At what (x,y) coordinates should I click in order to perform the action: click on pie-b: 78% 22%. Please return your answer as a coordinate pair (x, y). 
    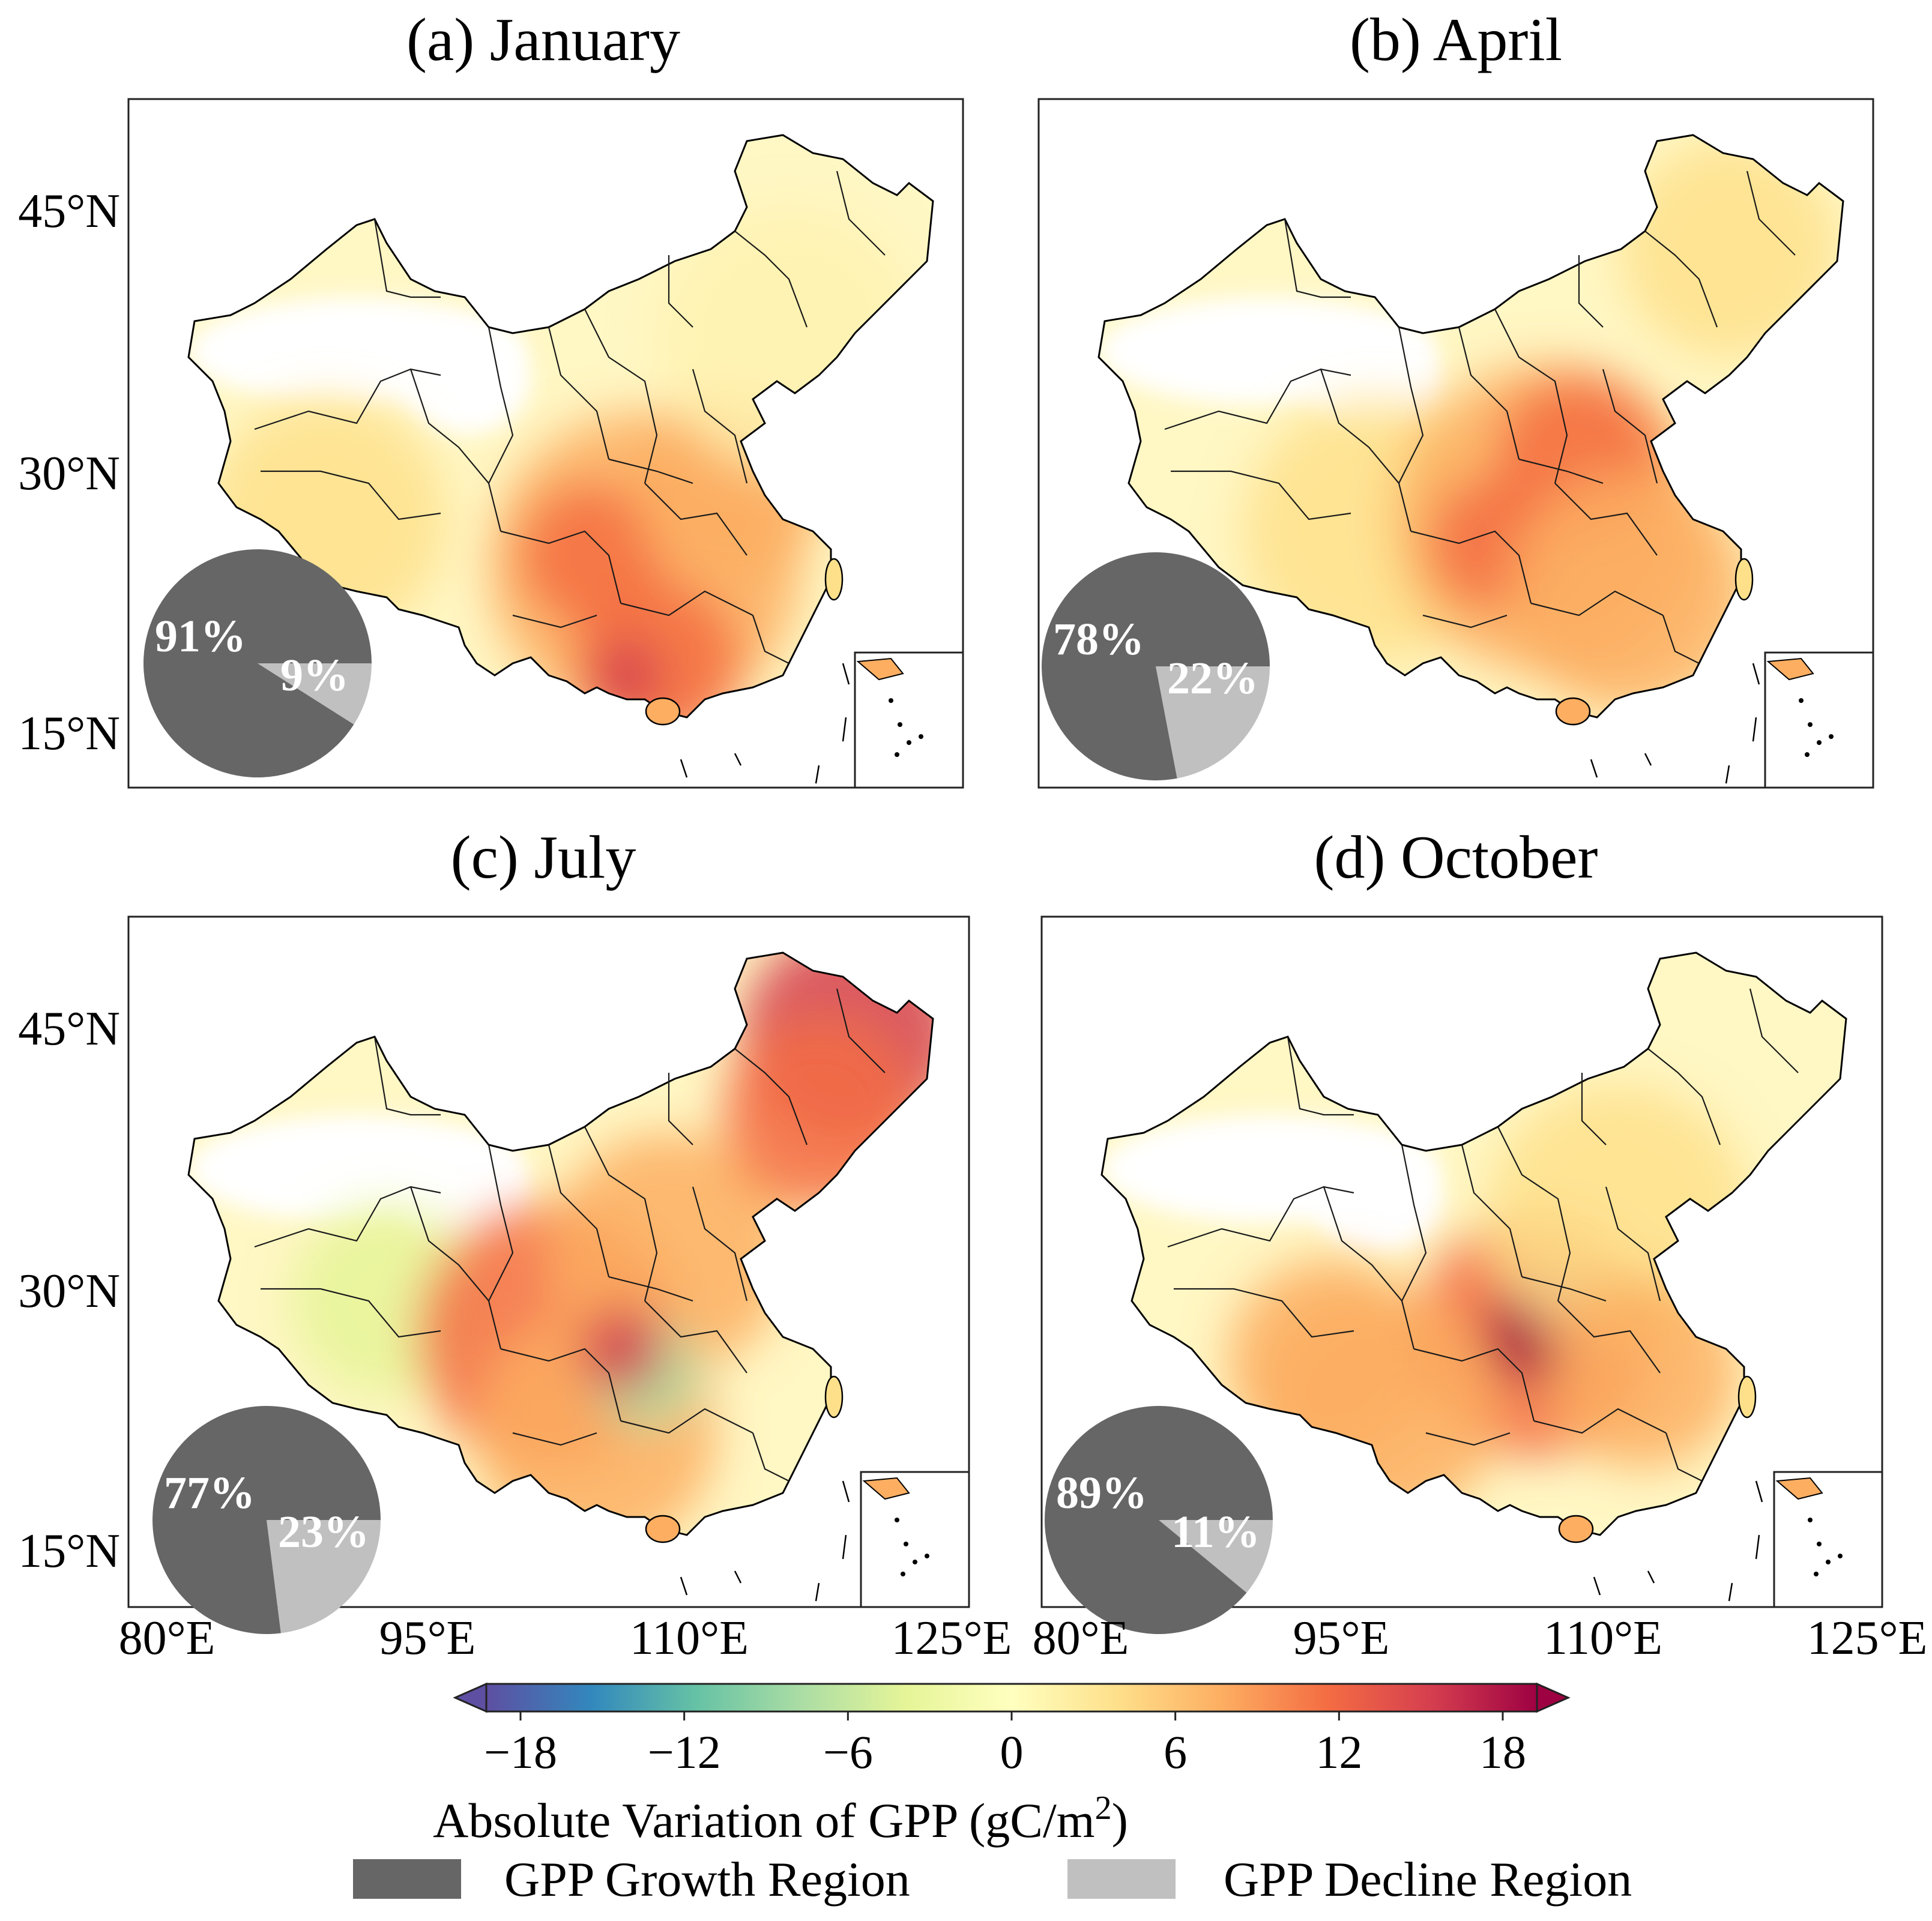
    Looking at the image, I should click on (1156, 666).